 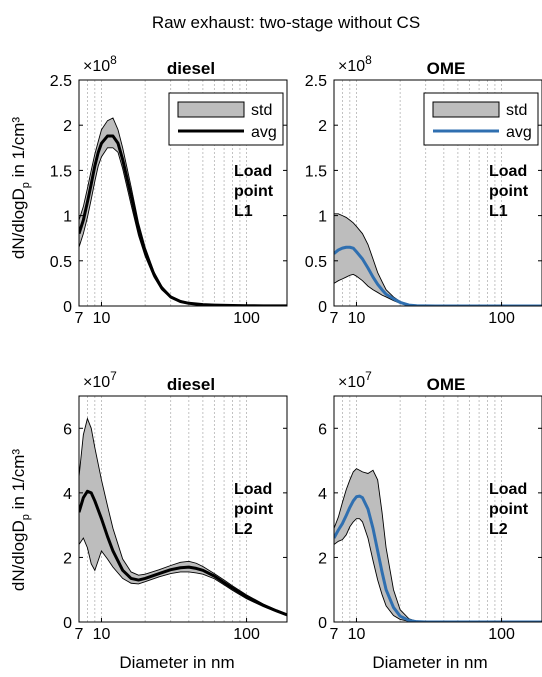 What do you see at coordinates (176, 662) in the screenshot?
I see `x-axis-label-left: Diameter in nm` at bounding box center [176, 662].